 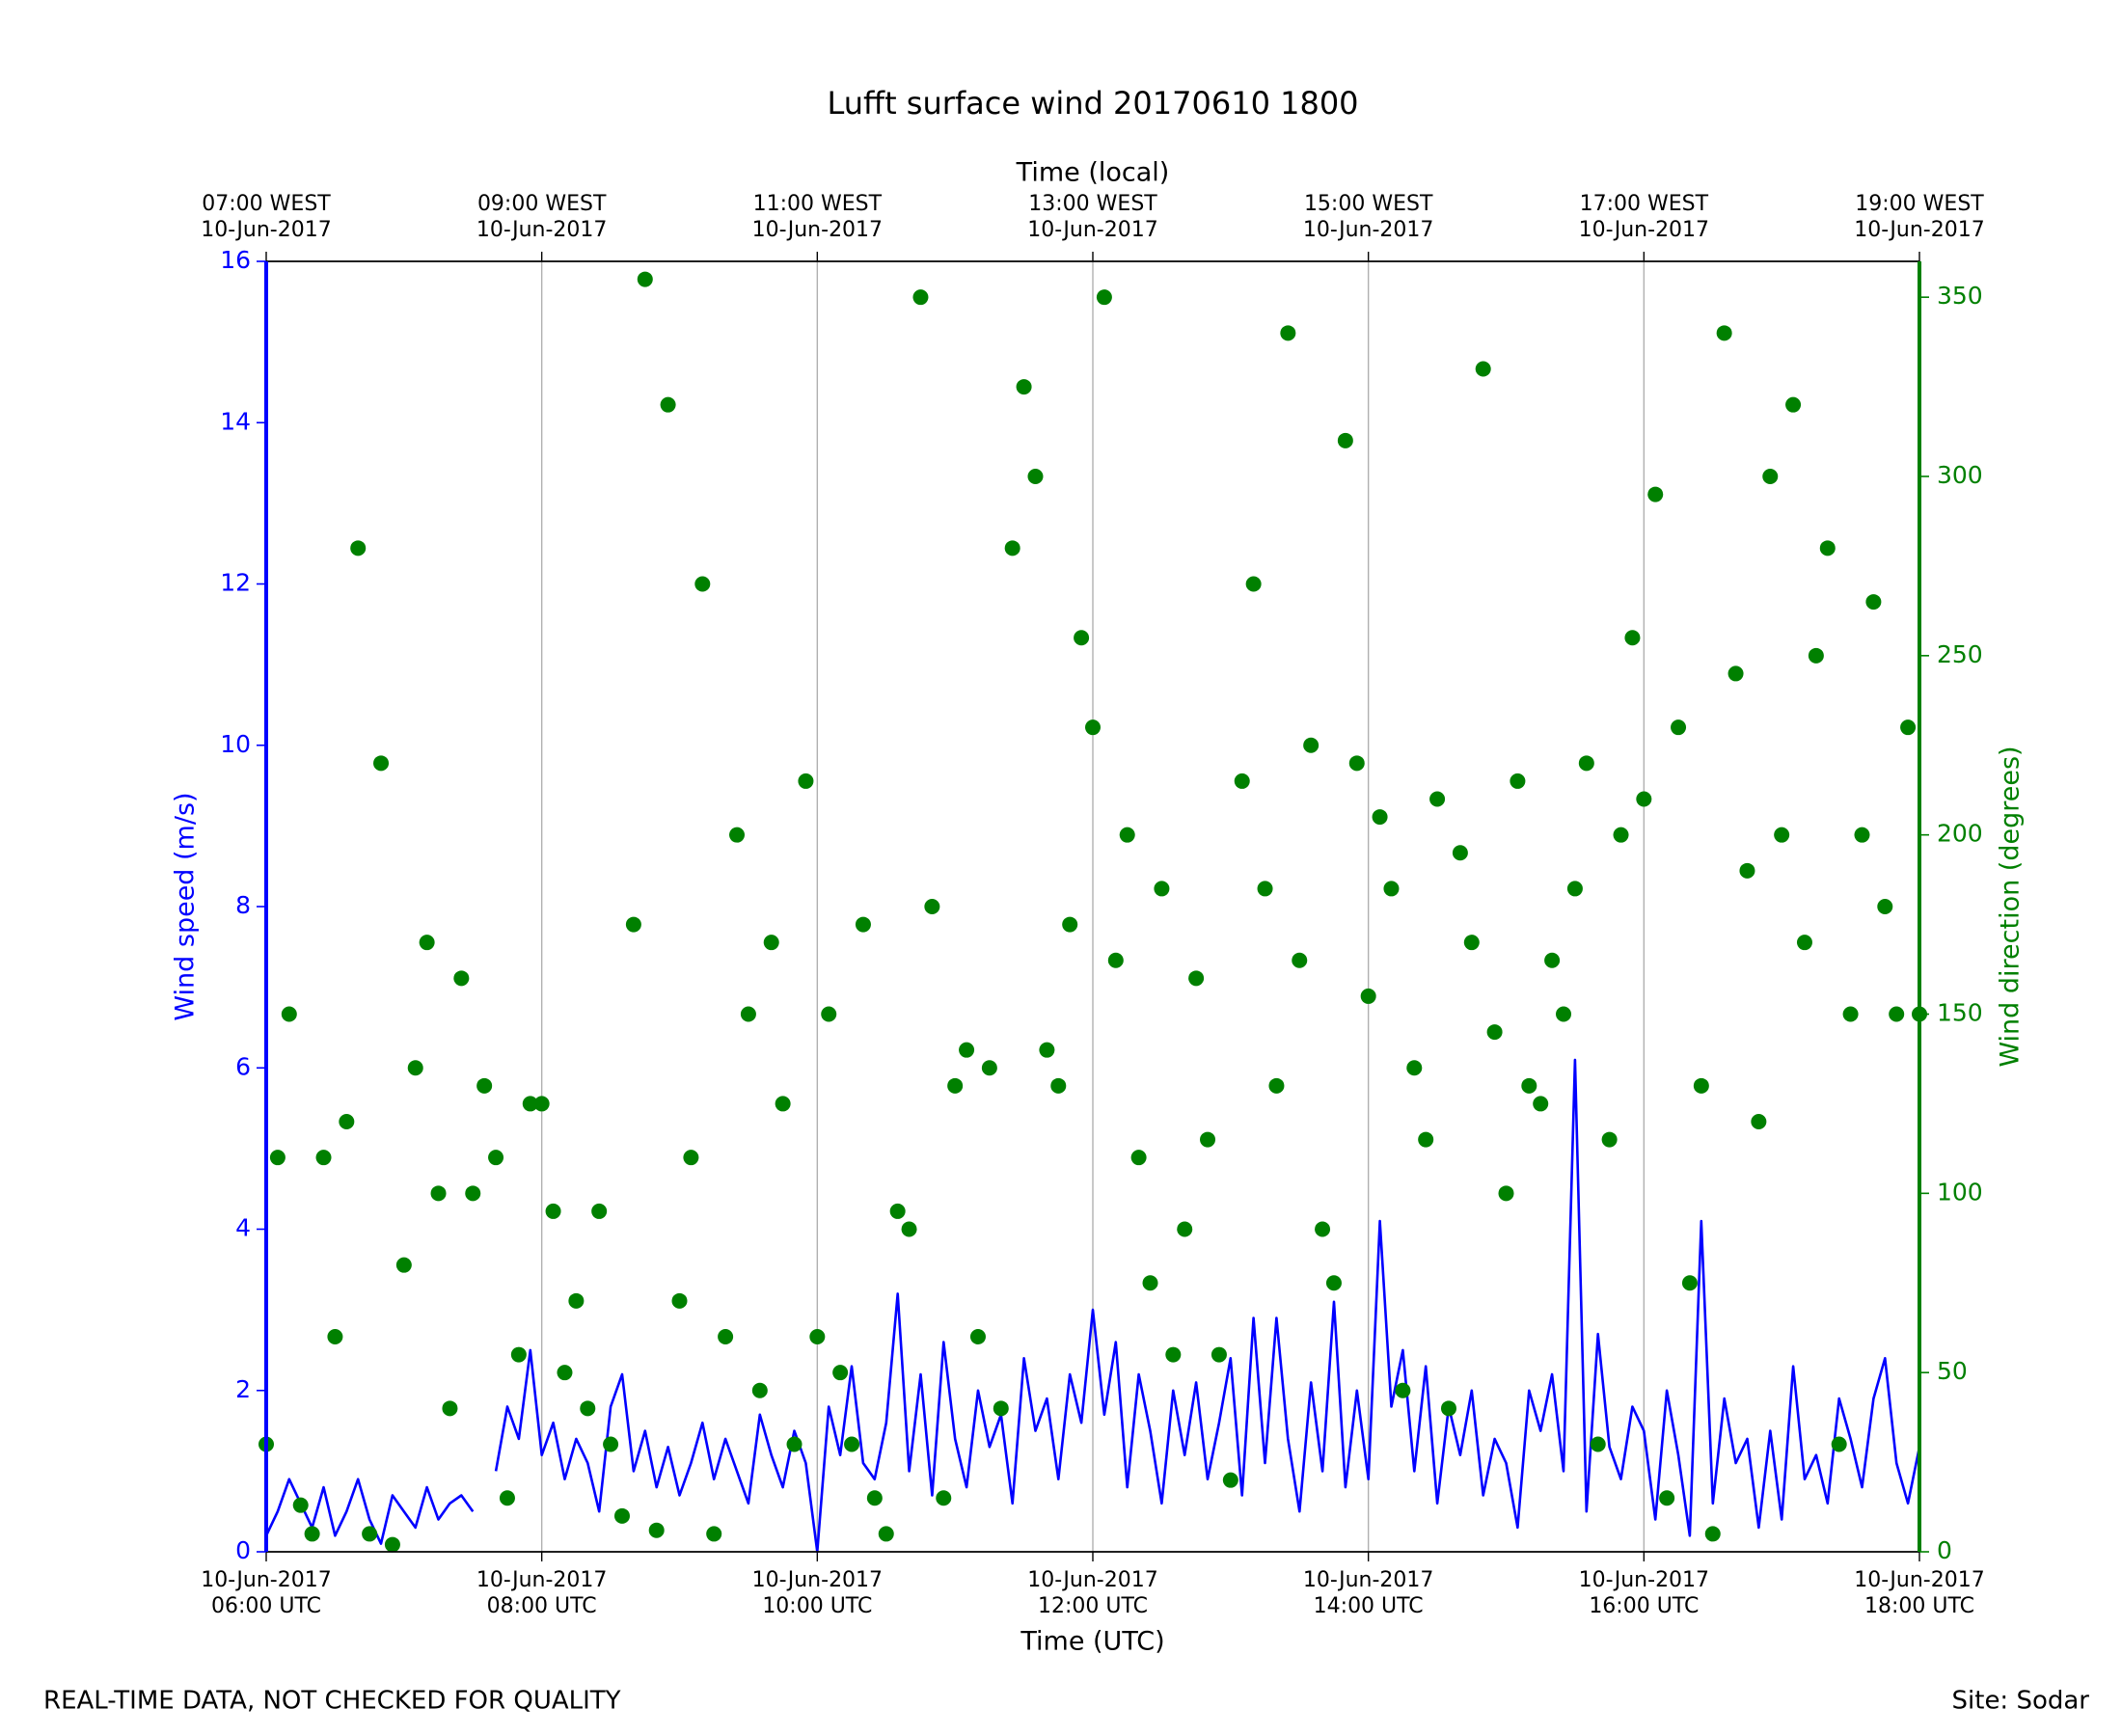 What do you see at coordinates (236, 421) in the screenshot?
I see `y-tick-label: 14` at bounding box center [236, 421].